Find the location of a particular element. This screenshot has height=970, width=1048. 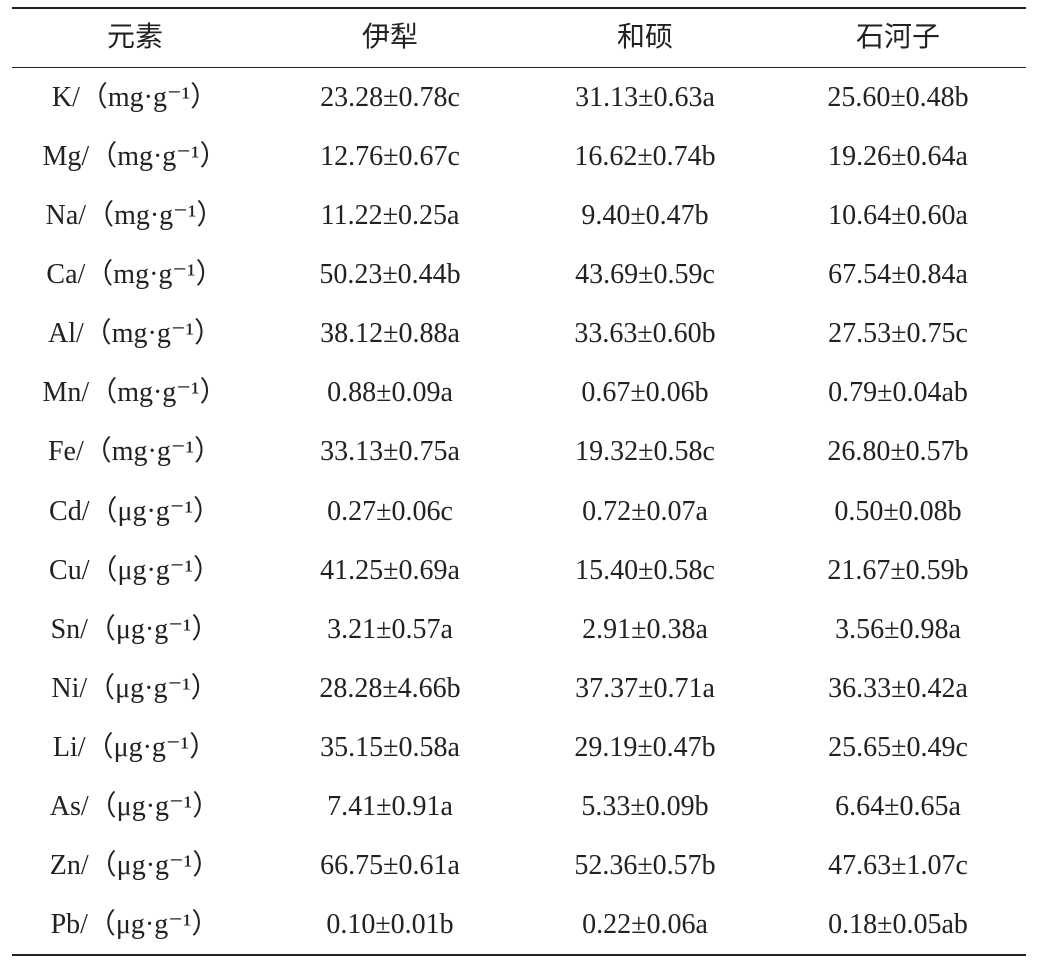

row-label: Na/（mg·g⁻¹） is located at coordinates (135, 215).